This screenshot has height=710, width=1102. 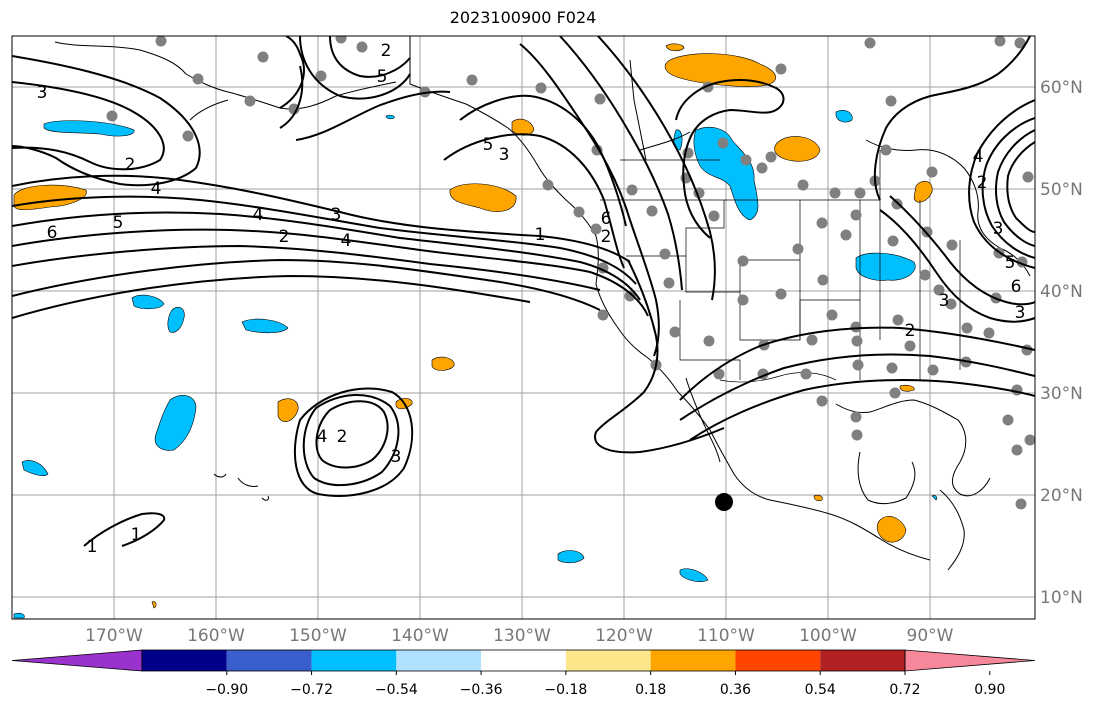 What do you see at coordinates (724, 502) in the screenshot?
I see `target-marker` at bounding box center [724, 502].